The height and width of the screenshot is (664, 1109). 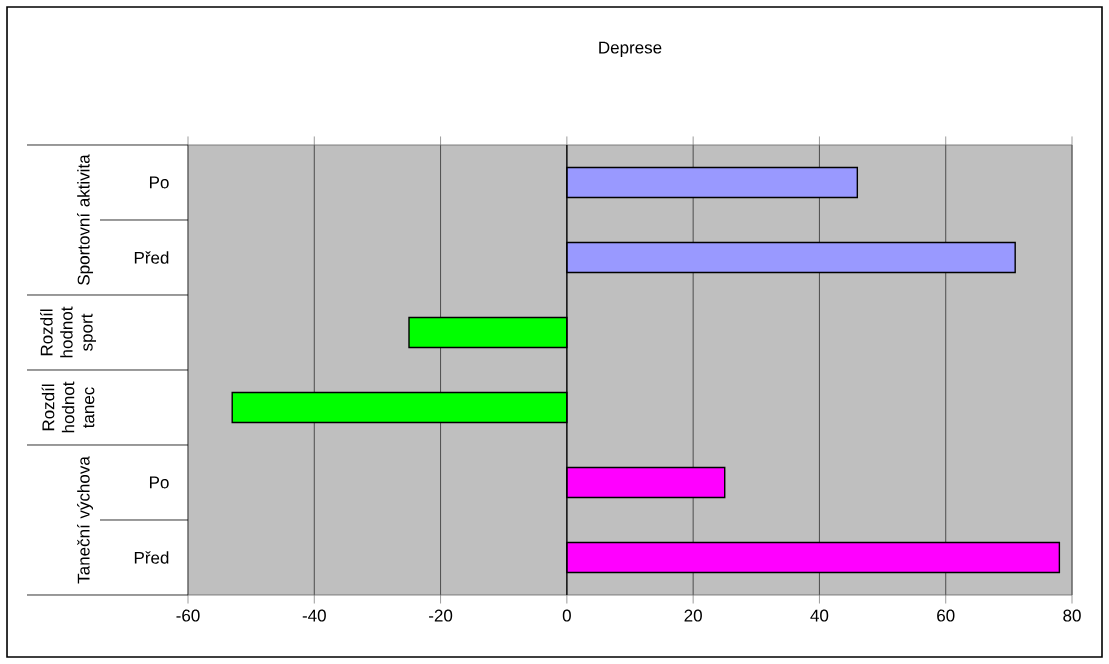 What do you see at coordinates (441, 615) in the screenshot?
I see `x-tick-label: -20` at bounding box center [441, 615].